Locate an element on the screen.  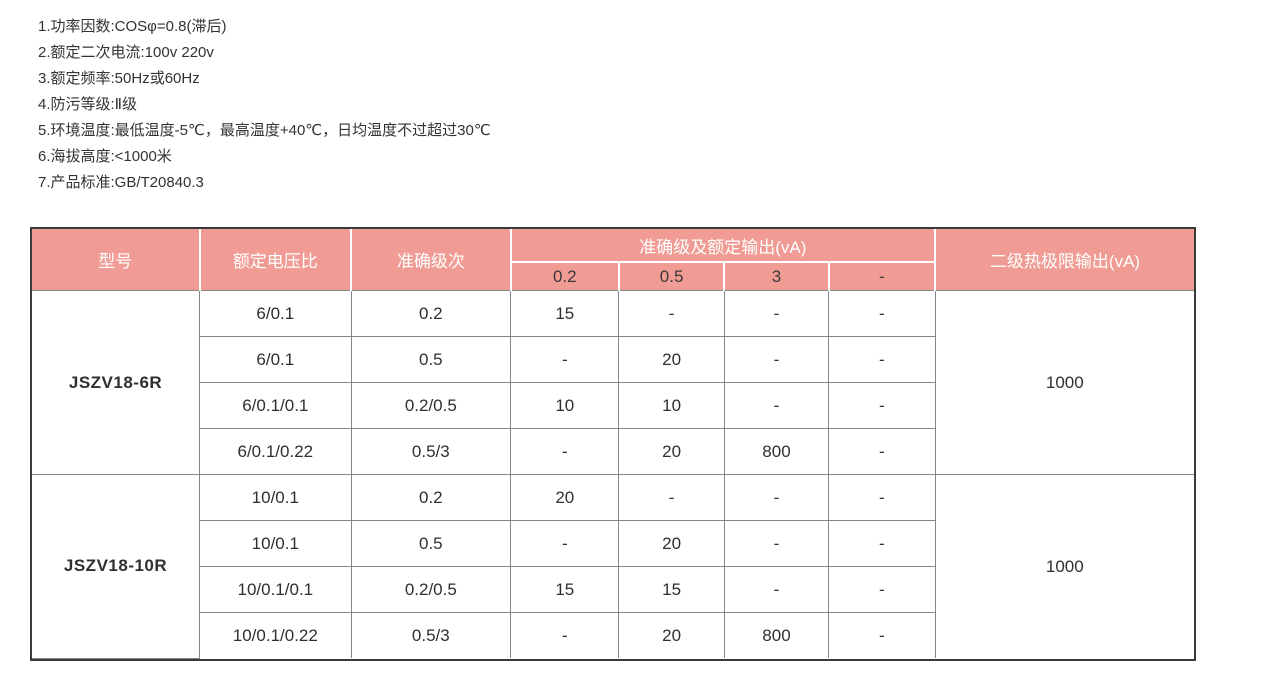
table-row: 10/0.1/0.22 0.5/3 - 20 800 - is located at coordinates (613, 635).